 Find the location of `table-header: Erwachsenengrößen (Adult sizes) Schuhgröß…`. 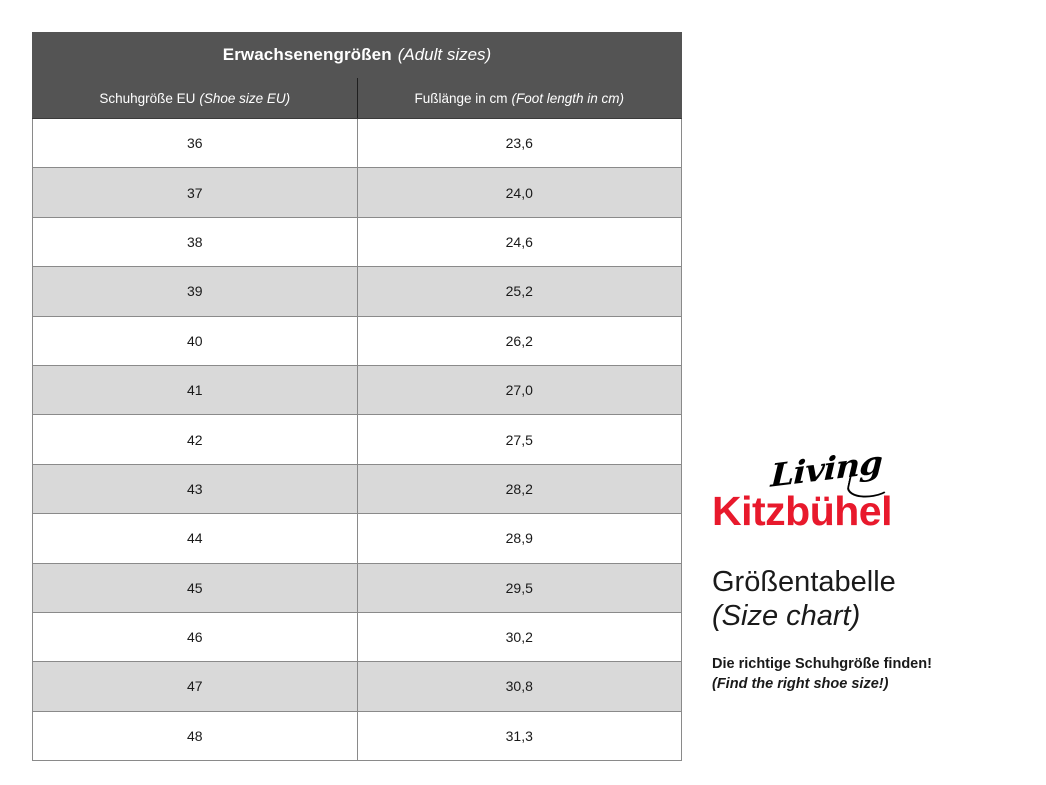

table-header: Erwachsenengrößen (Adult sizes) Schuhgröß… is located at coordinates (357, 75).